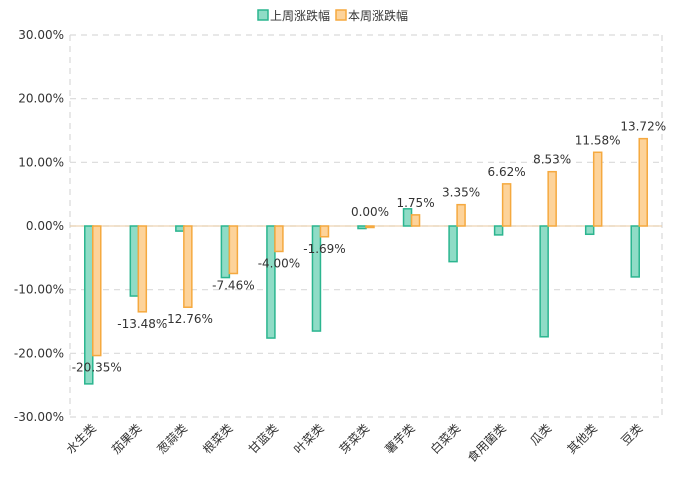  I want to click on data-label: 11.58%, so click(598, 140).